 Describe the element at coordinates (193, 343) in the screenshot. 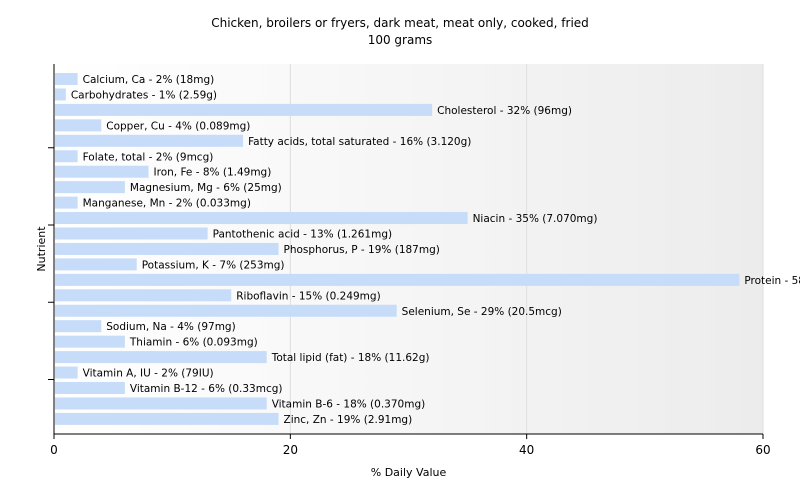

I see `bar-label: Thiamin - 6% (0.093mg)` at that location.